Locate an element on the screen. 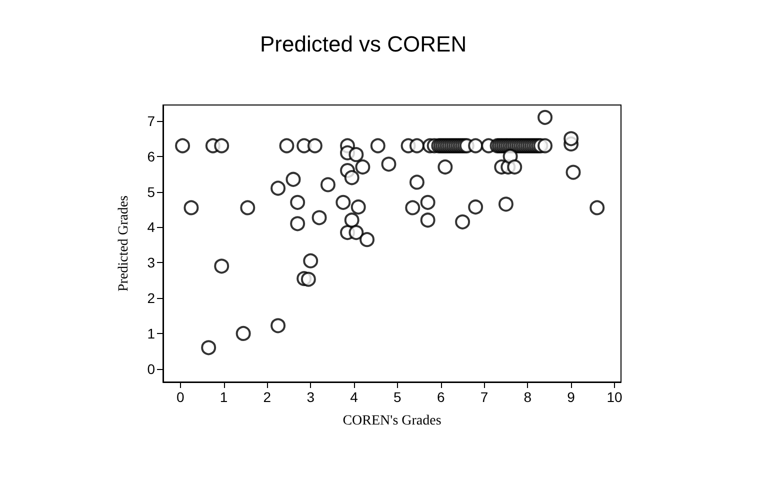 The width and height of the screenshot is (763, 490). x-tick-label: 2 is located at coordinates (267, 397).